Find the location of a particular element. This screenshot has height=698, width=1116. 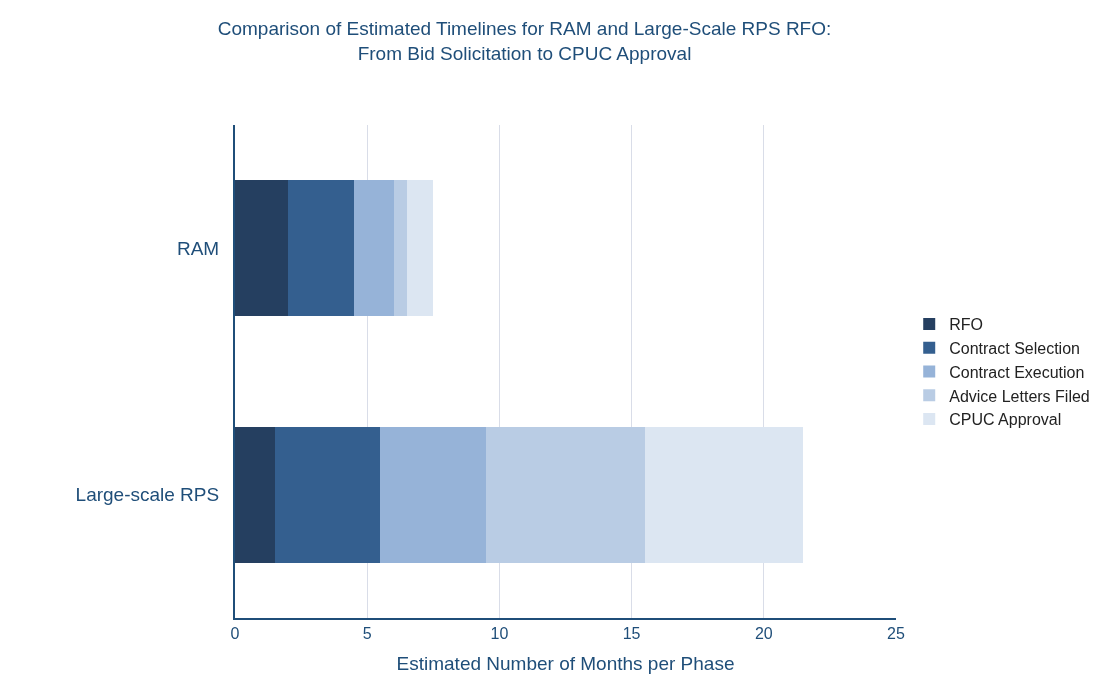

x-tick-label: 25 is located at coordinates (896, 634).